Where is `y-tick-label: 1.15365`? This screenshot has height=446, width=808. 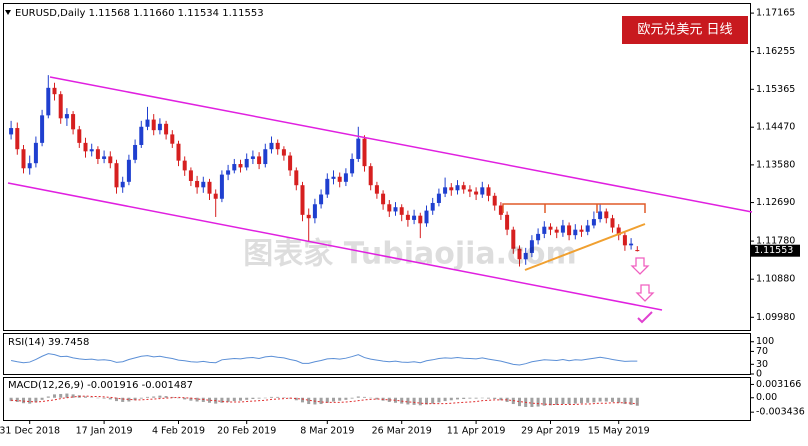
y-tick-label: 1.15365 is located at coordinates (775, 89).